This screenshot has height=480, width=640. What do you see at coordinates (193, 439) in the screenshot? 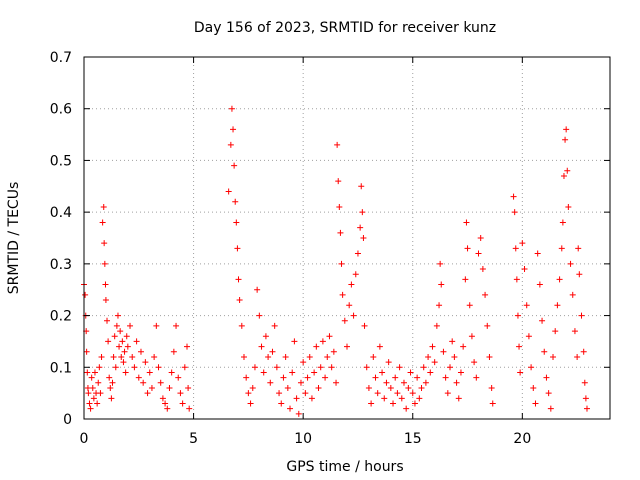
I see `x-tick-label: 5` at bounding box center [193, 439].